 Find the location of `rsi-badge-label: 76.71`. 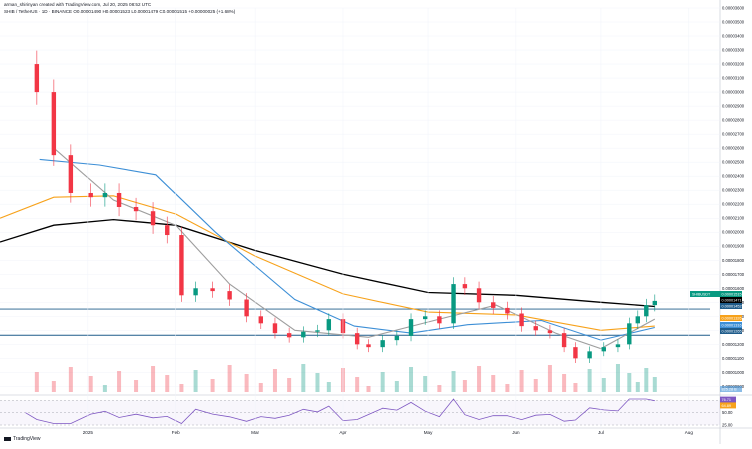

rsi-badge-label: 76.71 is located at coordinates (727, 400).